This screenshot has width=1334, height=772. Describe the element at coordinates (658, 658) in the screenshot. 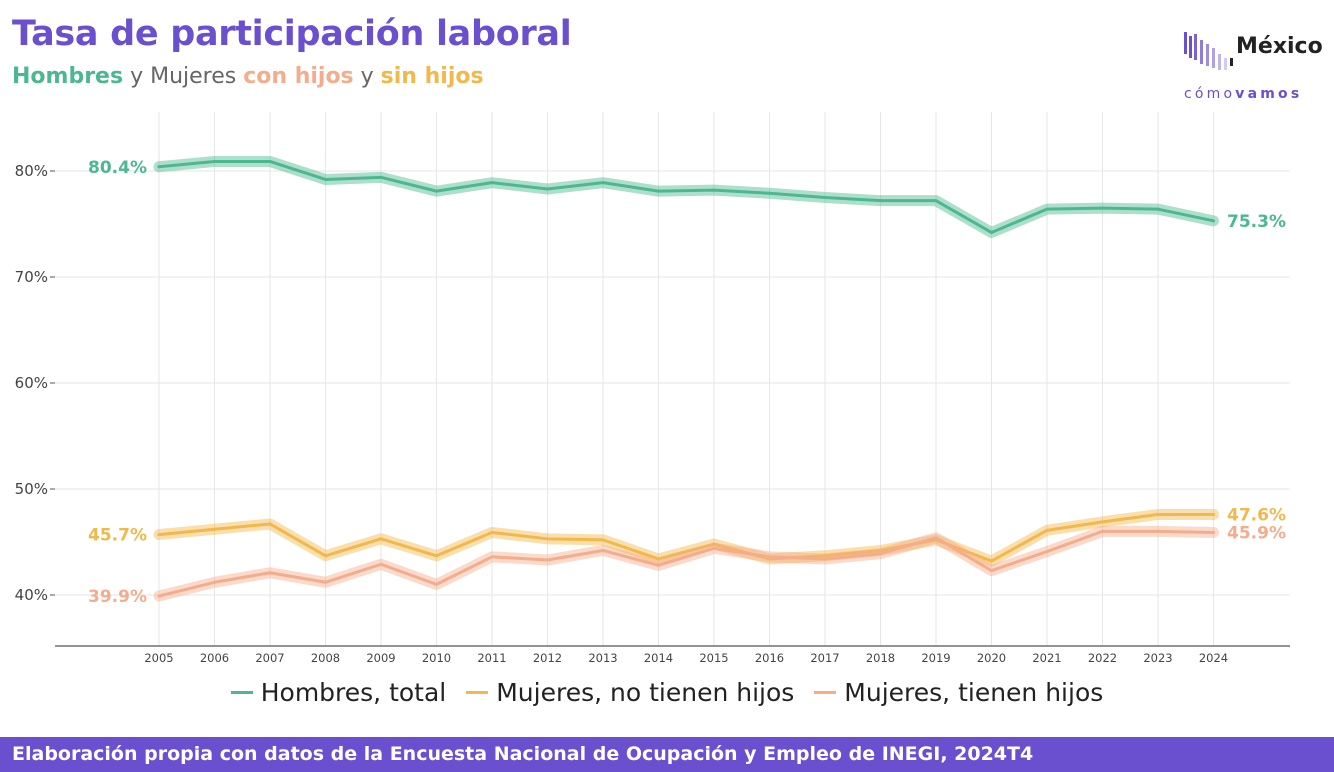

I see `x-tick-label: 2014` at that location.